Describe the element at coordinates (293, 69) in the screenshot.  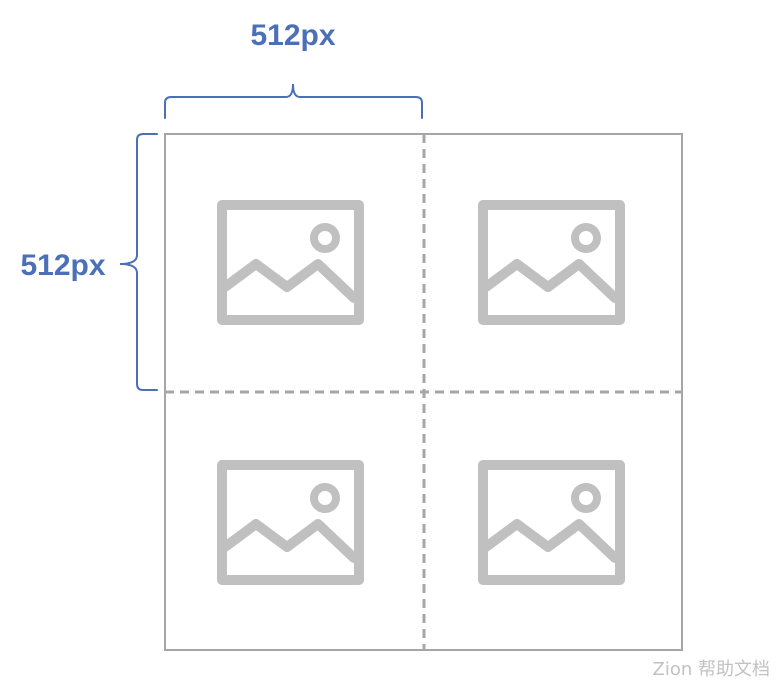
I see `width-dimension: 512px` at that location.